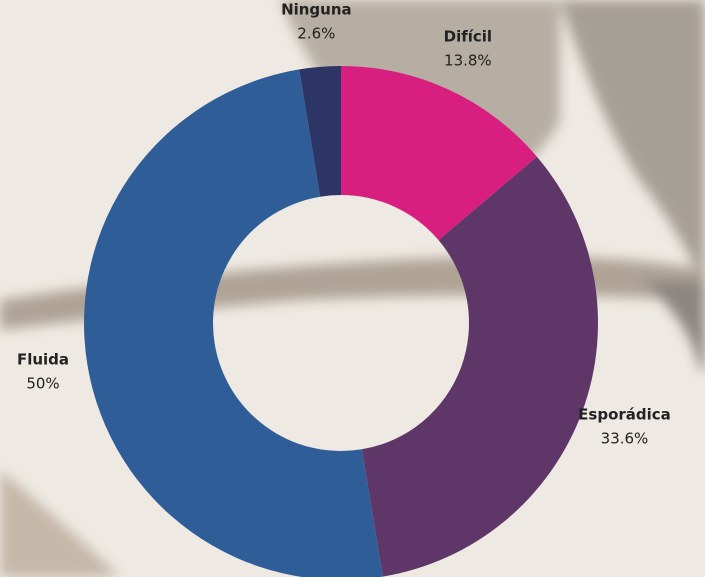 Image resolution: width=705 pixels, height=577 pixels. Describe the element at coordinates (624, 415) in the screenshot. I see `slice-name: Esporádica` at that location.